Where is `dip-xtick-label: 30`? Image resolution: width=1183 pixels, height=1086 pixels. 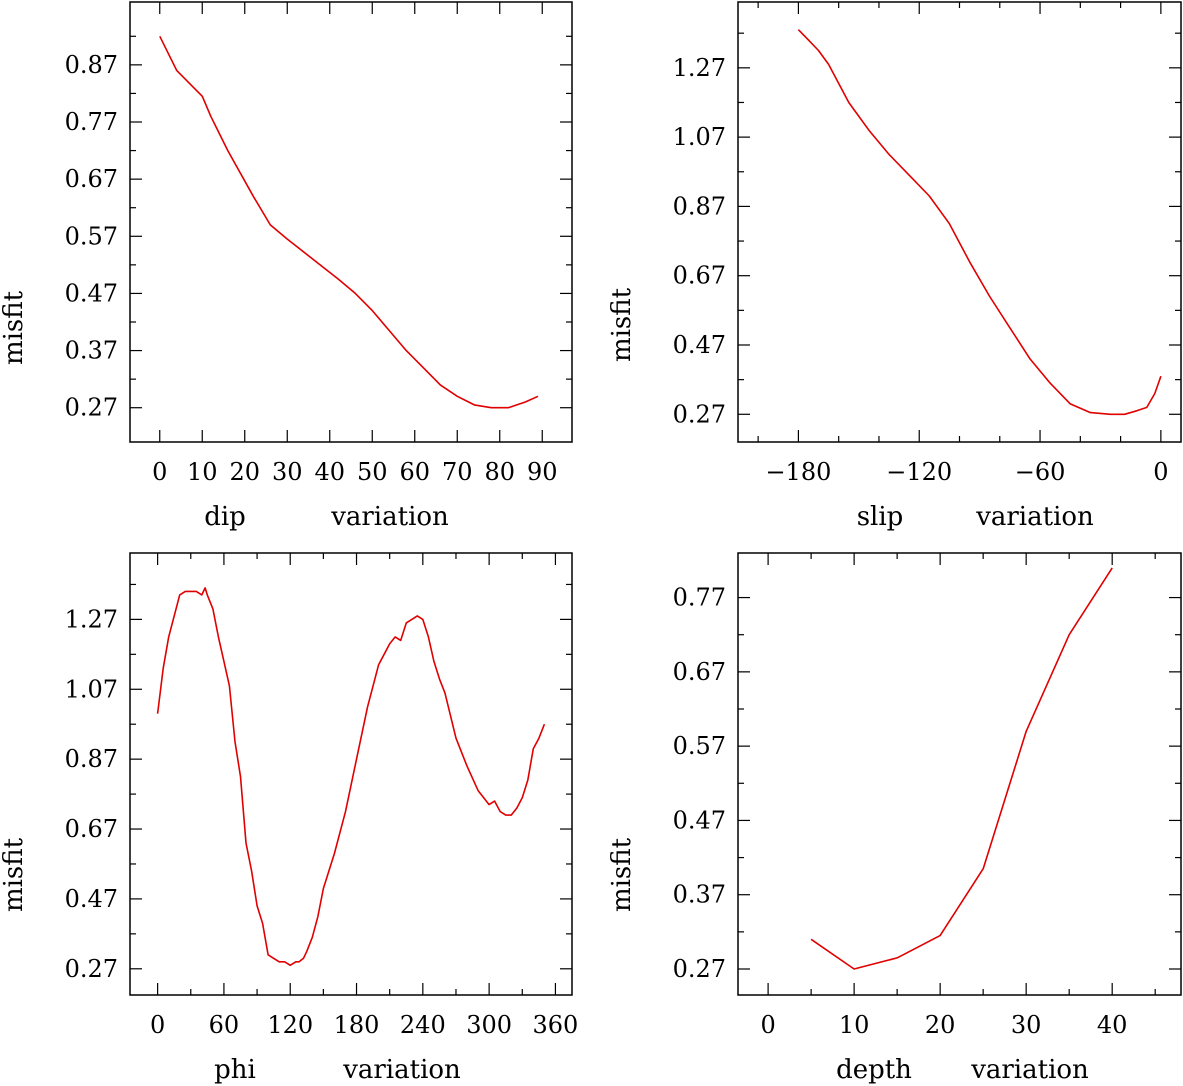 dip-xtick-label: 30 is located at coordinates (287, 472).